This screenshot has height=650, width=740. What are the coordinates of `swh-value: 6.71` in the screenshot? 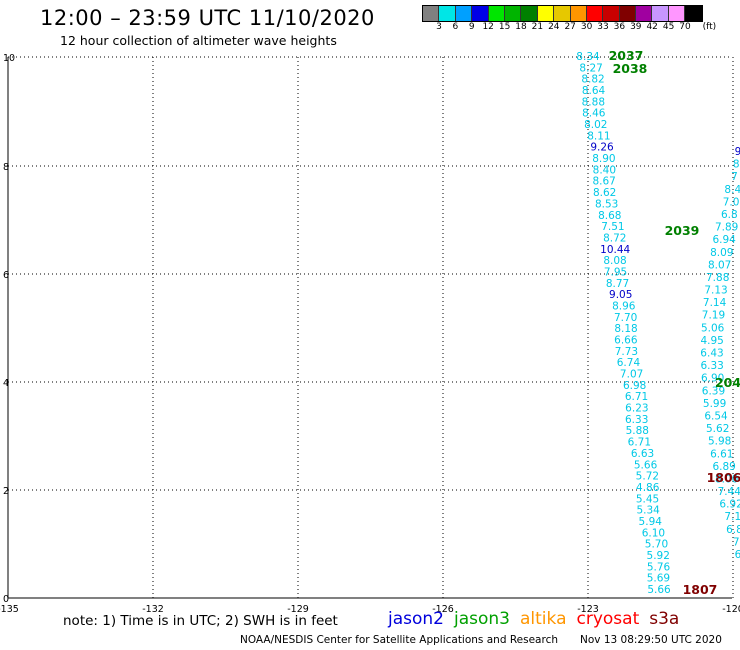 It's located at (639, 443).